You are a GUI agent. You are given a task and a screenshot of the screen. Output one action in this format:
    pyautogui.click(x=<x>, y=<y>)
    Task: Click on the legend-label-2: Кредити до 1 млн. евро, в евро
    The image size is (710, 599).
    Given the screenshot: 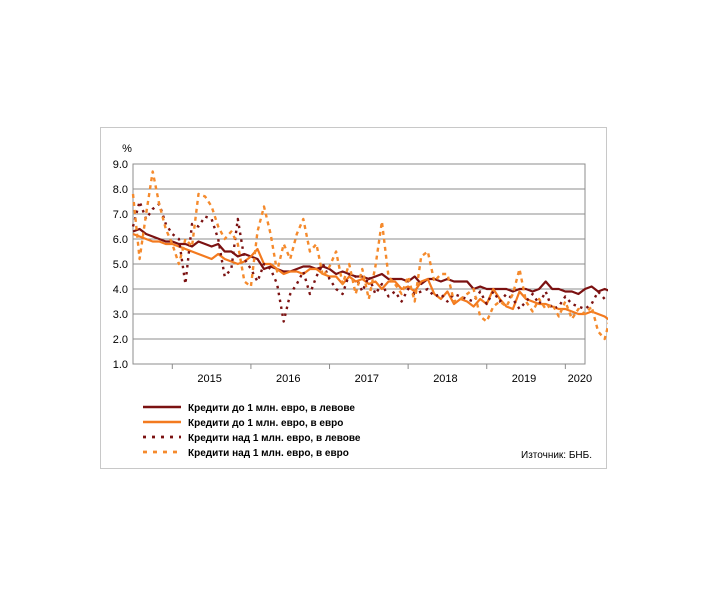 What is the action you would take?
    pyautogui.click(x=265, y=423)
    